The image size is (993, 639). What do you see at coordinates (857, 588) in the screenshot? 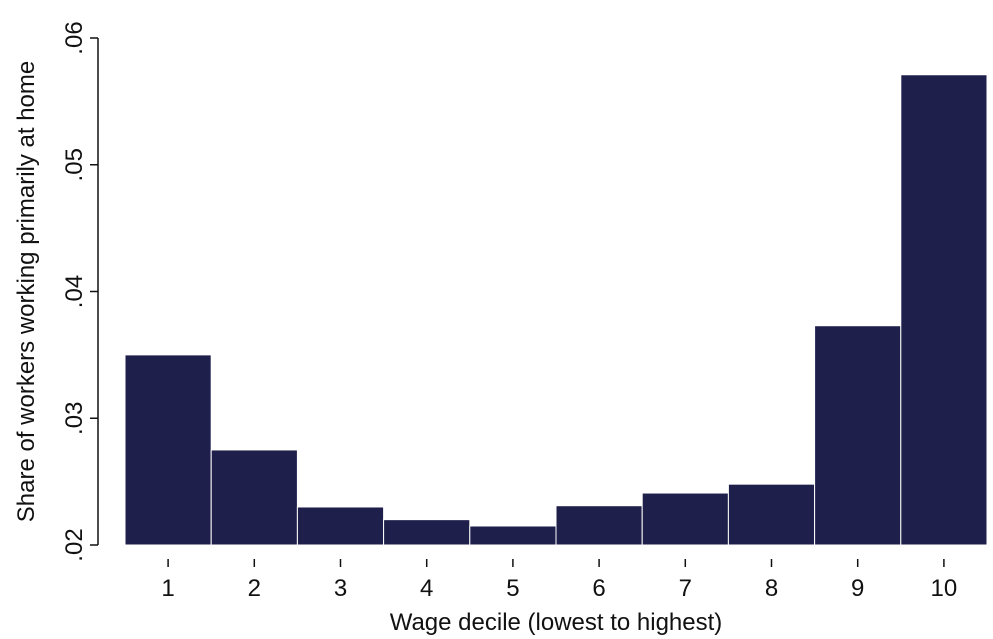
I see `x-tick-label-9: 9` at bounding box center [857, 588].